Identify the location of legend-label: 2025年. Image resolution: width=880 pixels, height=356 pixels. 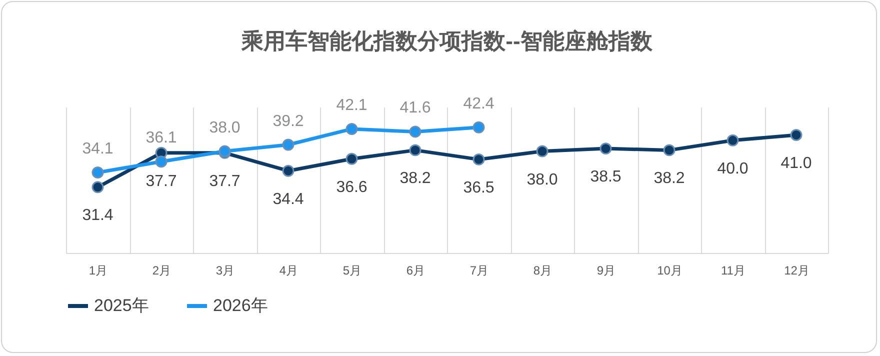
(121, 305).